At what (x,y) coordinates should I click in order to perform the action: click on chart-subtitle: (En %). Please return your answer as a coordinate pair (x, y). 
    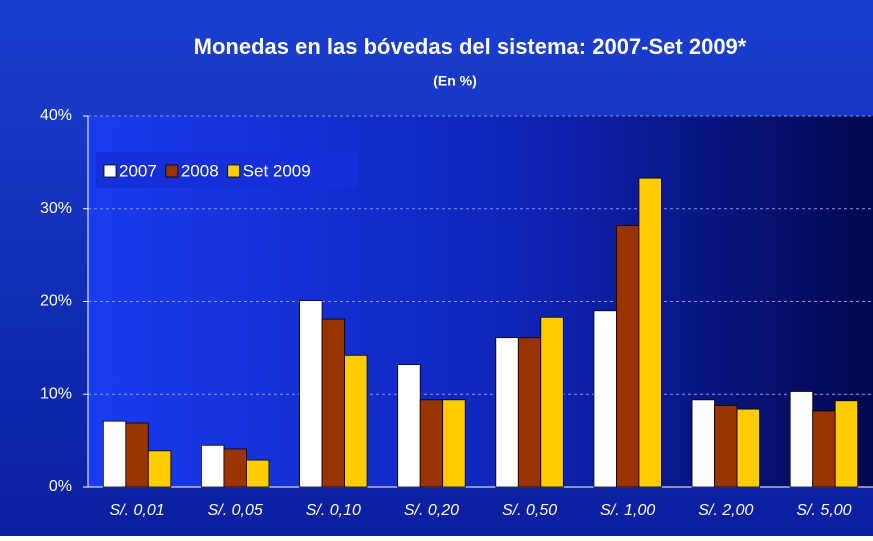
    Looking at the image, I should click on (455, 81).